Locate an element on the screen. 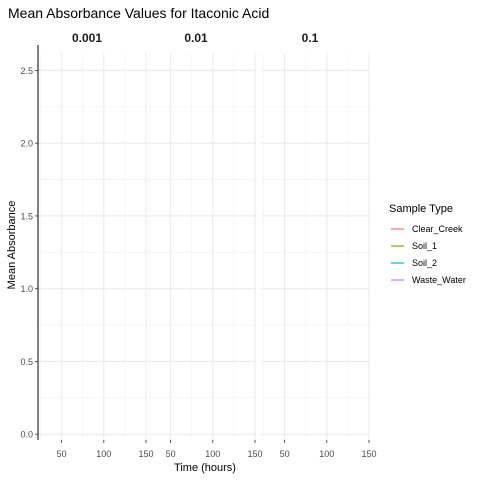  legend-label: Soil_1 is located at coordinates (424, 246).